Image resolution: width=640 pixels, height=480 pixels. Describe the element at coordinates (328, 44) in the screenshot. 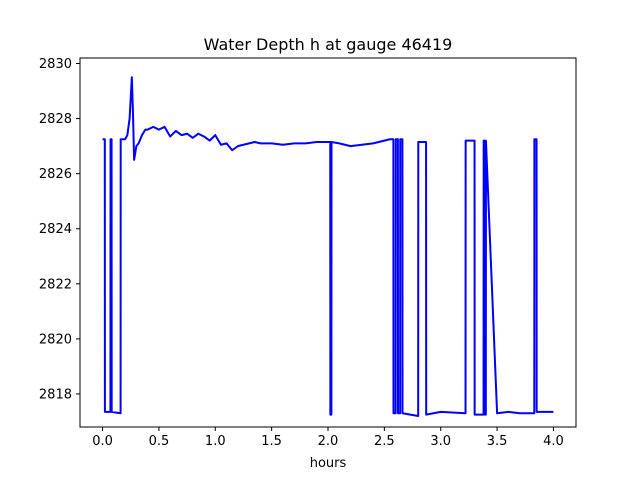

I see `chart-title: Water Depth h at gauge 46419` at that location.